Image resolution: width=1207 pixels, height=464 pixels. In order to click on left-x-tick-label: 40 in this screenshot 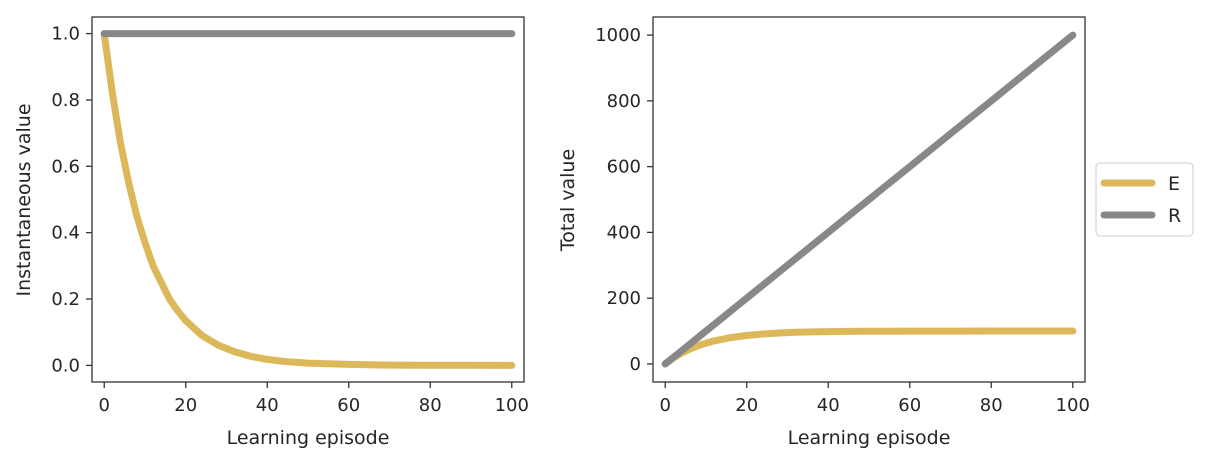, I will do `click(267, 405)`.